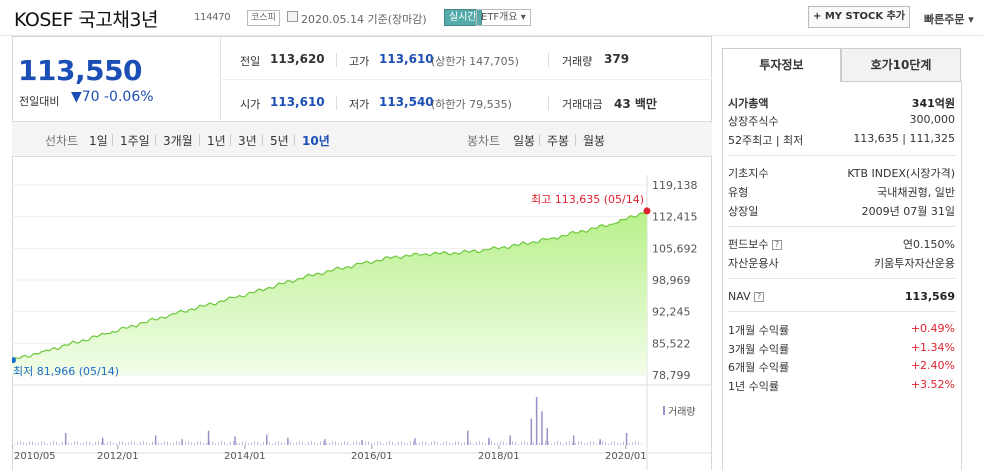  What do you see at coordinates (524, 141) in the screenshot?
I see `candle-daily: 일봉` at bounding box center [524, 141].